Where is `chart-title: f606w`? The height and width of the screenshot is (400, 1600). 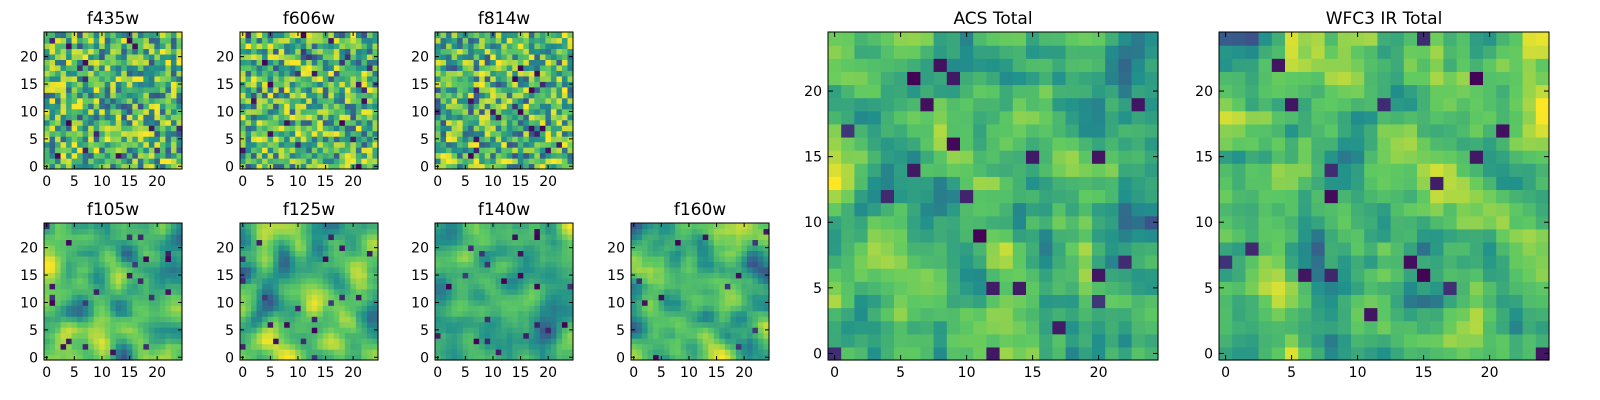 chart-title: f606w is located at coordinates (309, 19).